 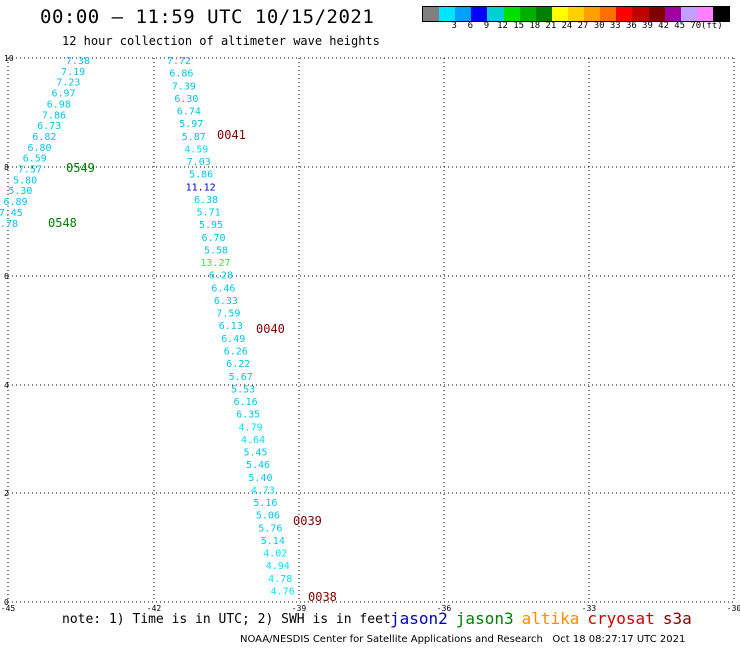 What do you see at coordinates (73, 72) in the screenshot?
I see `wave-height-value: 7.19` at bounding box center [73, 72].